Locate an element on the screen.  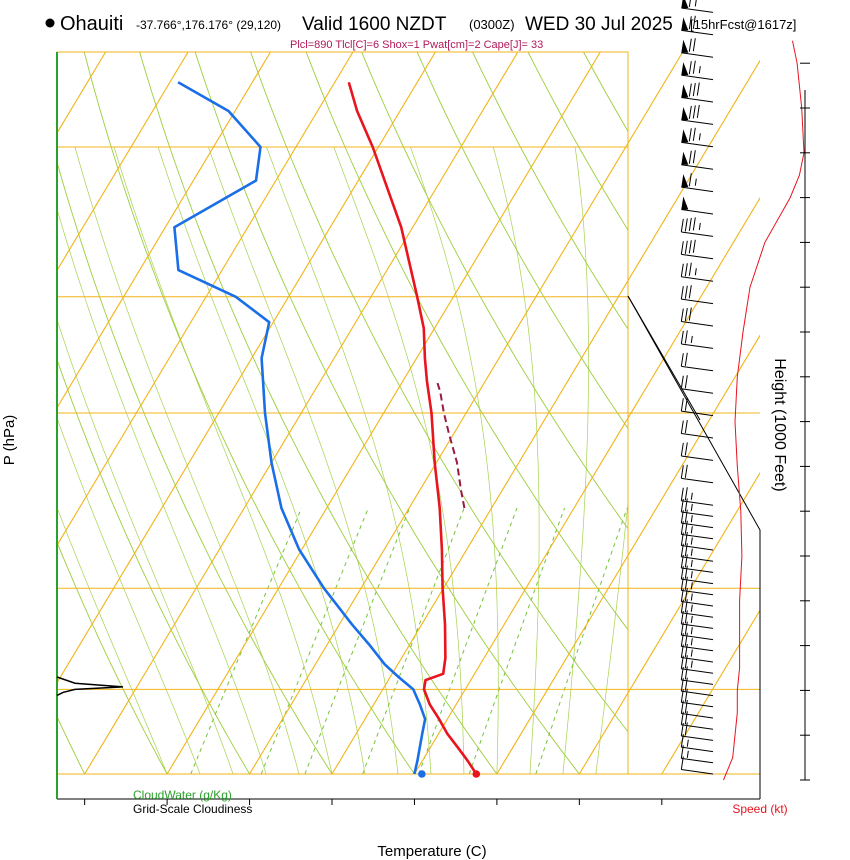
cloudiness-line is located at coordinates (90, 686).